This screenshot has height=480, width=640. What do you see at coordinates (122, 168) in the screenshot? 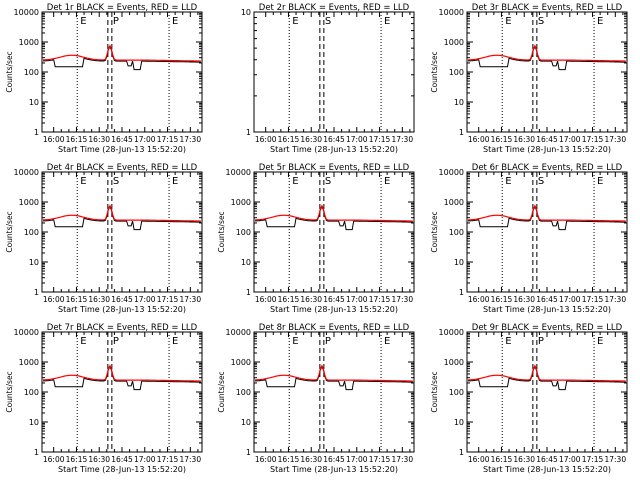
I see `panel-title: Det 4r BLACK = Events, RED = LLD` at bounding box center [122, 168].